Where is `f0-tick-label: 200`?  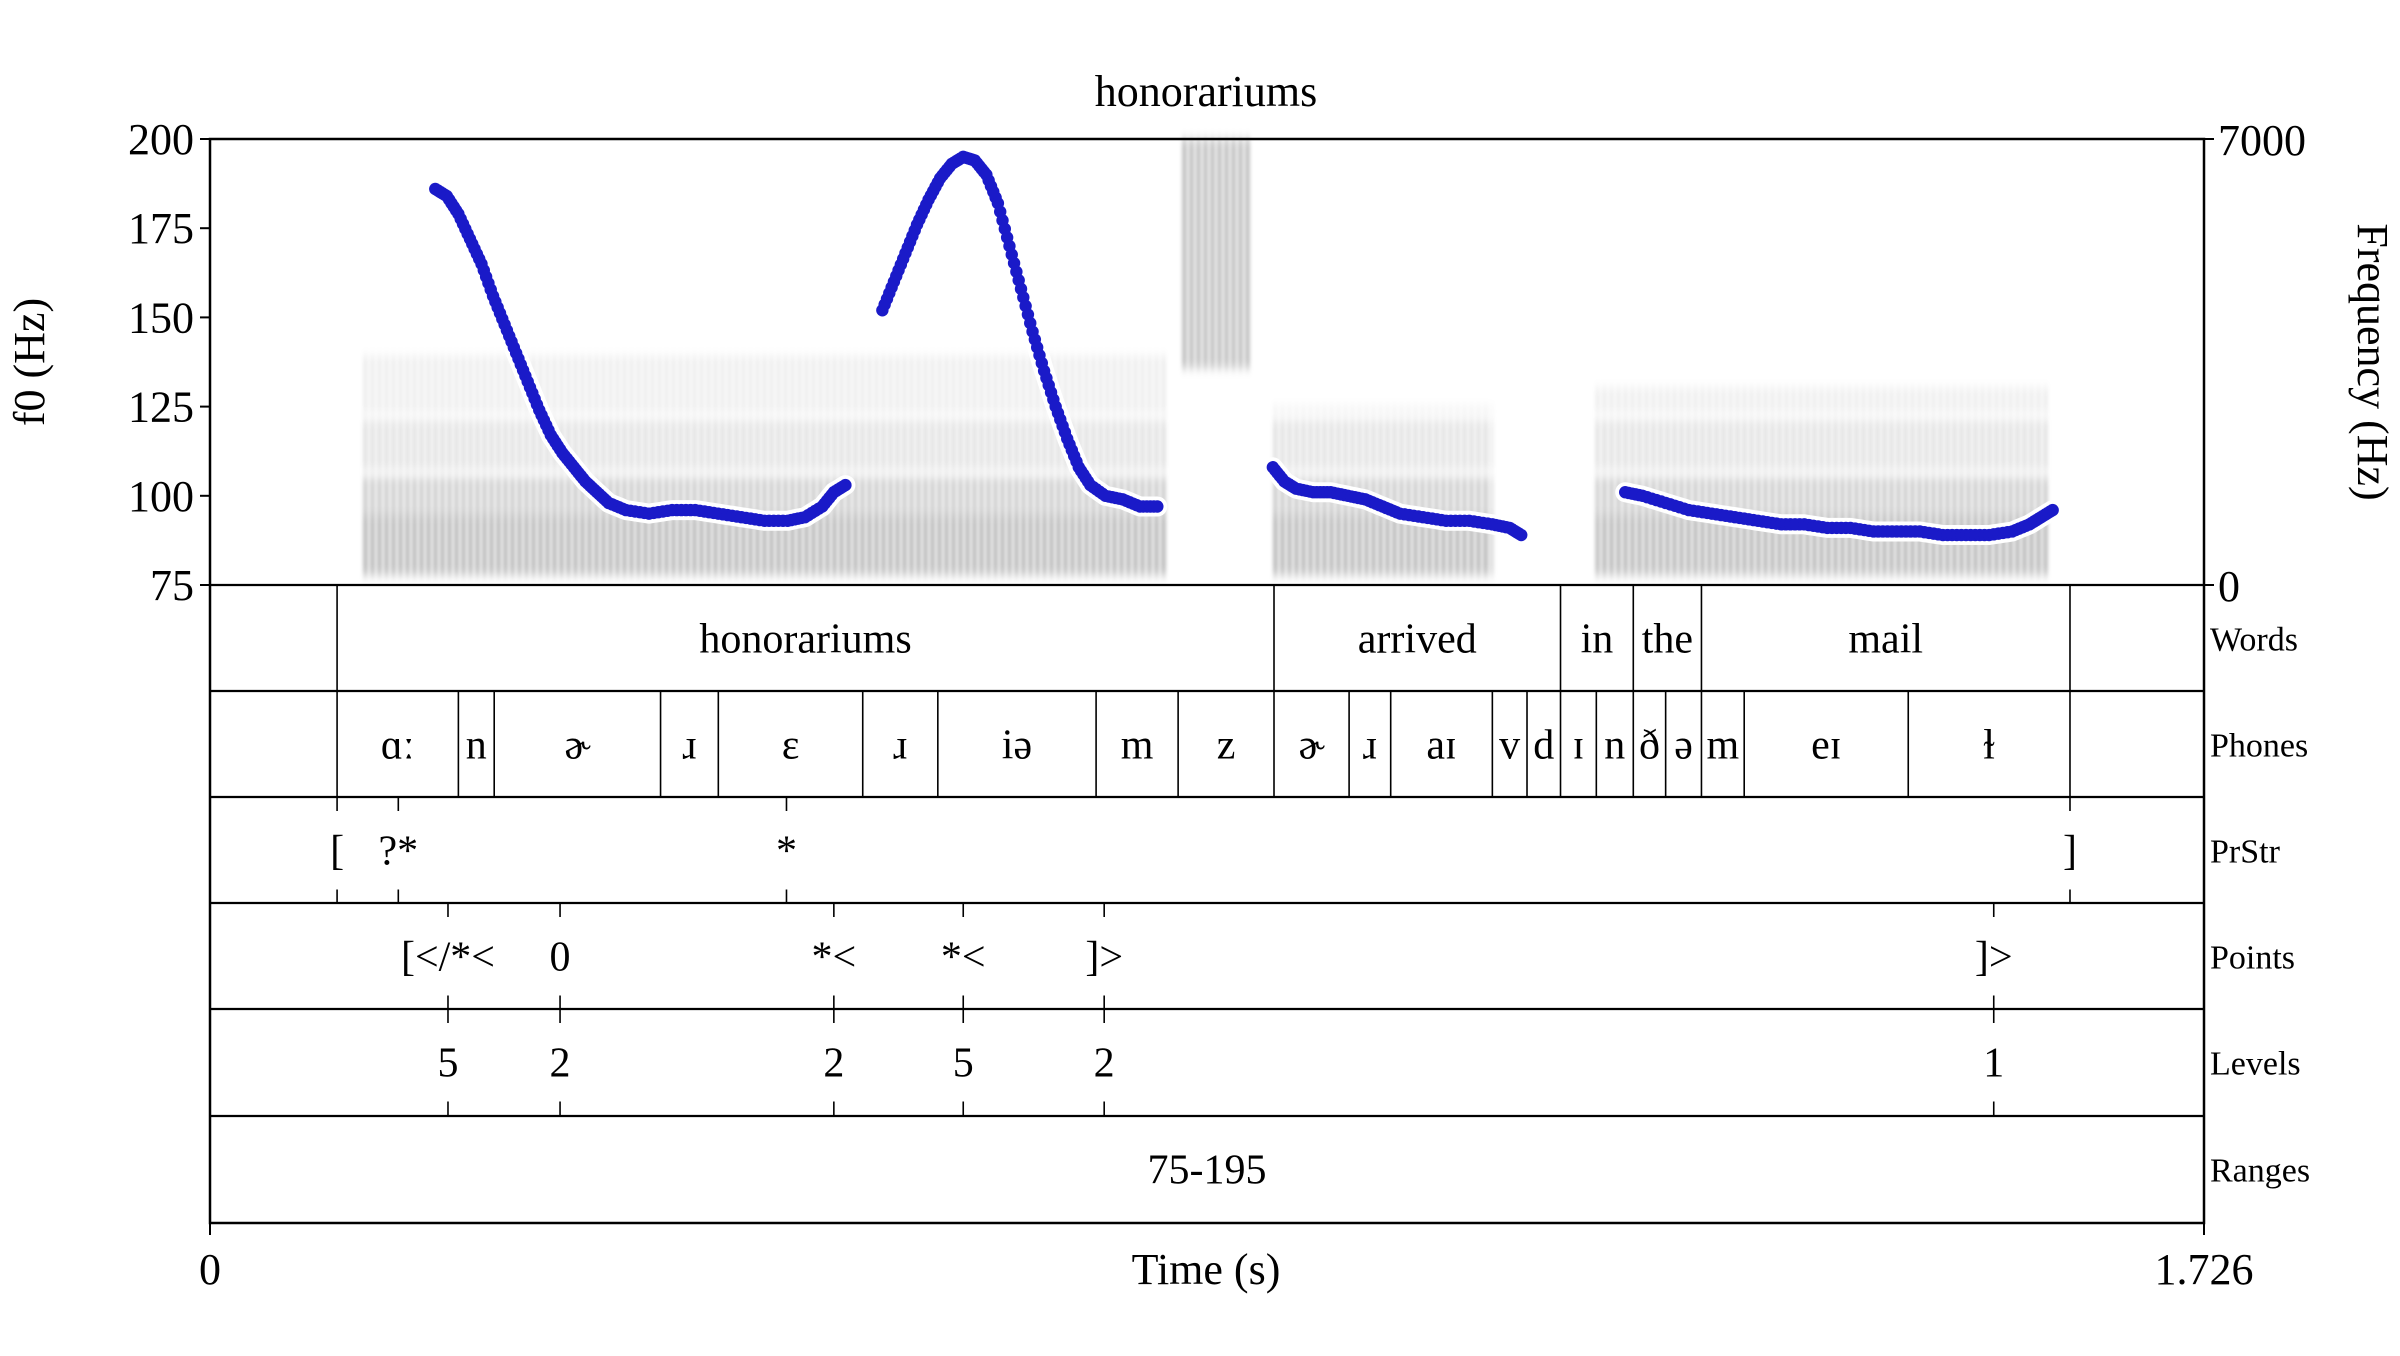 f0-tick-label: 200 is located at coordinates (161, 139).